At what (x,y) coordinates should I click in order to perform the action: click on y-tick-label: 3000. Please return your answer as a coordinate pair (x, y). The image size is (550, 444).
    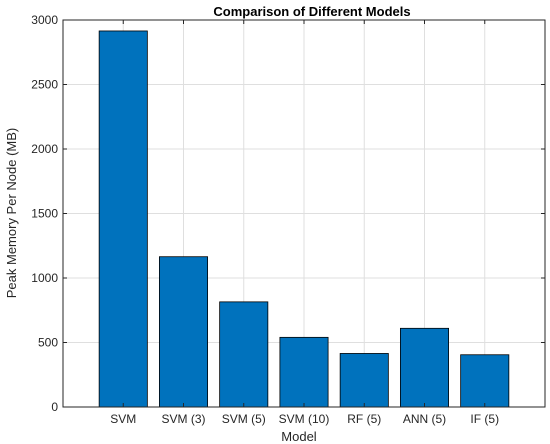
    Looking at the image, I should click on (44, 20).